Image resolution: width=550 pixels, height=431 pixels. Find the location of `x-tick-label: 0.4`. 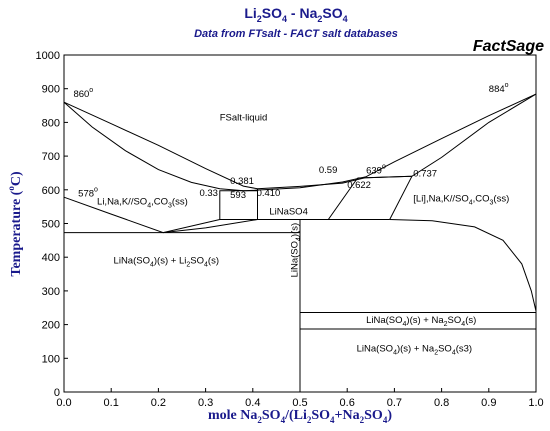

x-tick-label: 0.4 is located at coordinates (252, 403).